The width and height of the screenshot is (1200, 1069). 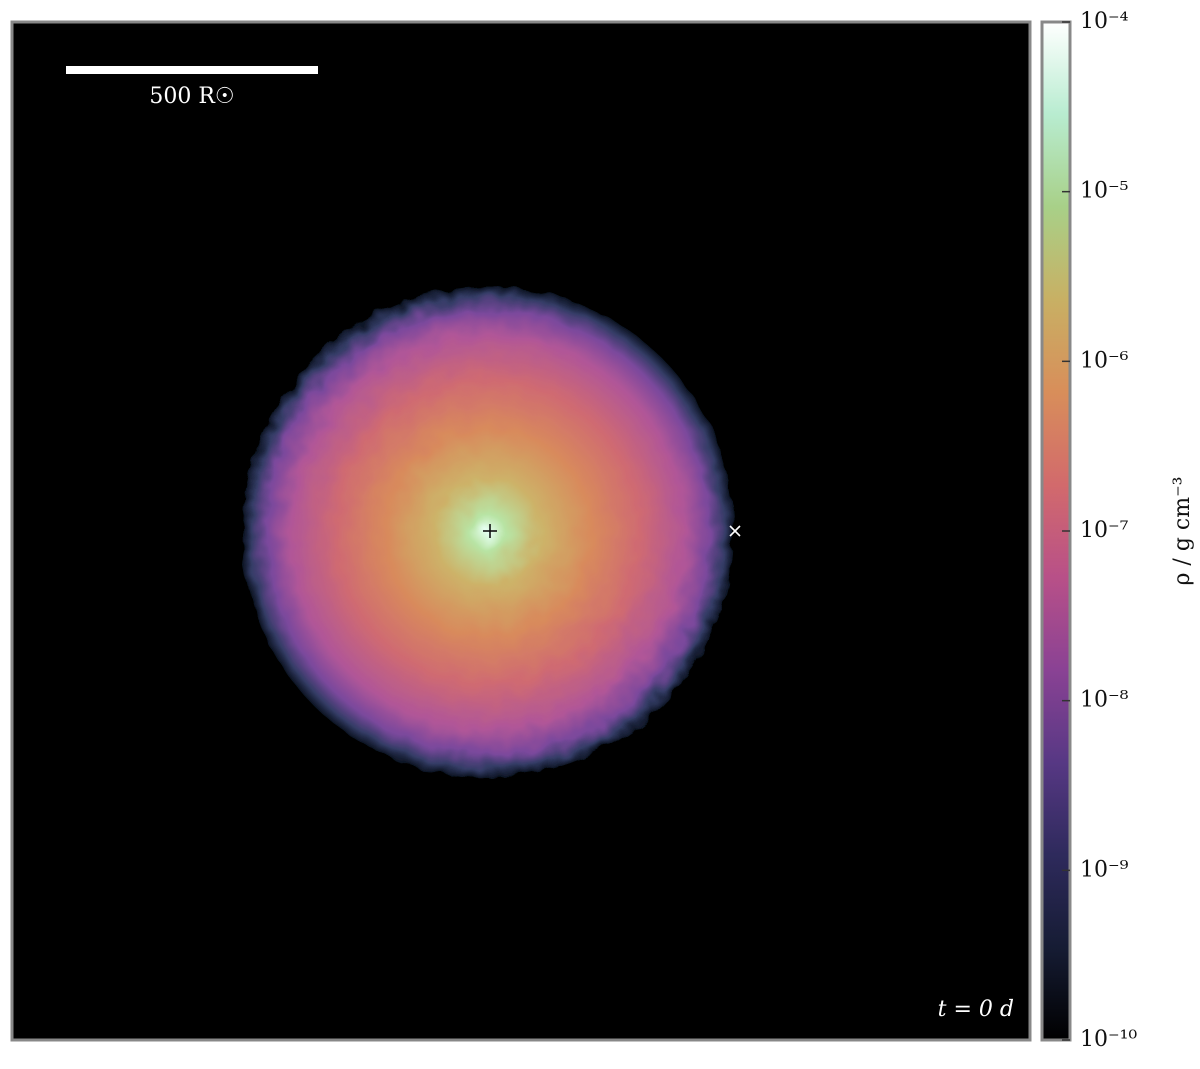 What do you see at coordinates (1104, 360) in the screenshot?
I see `colorbar-tick-label: 10⁻⁶` at bounding box center [1104, 360].